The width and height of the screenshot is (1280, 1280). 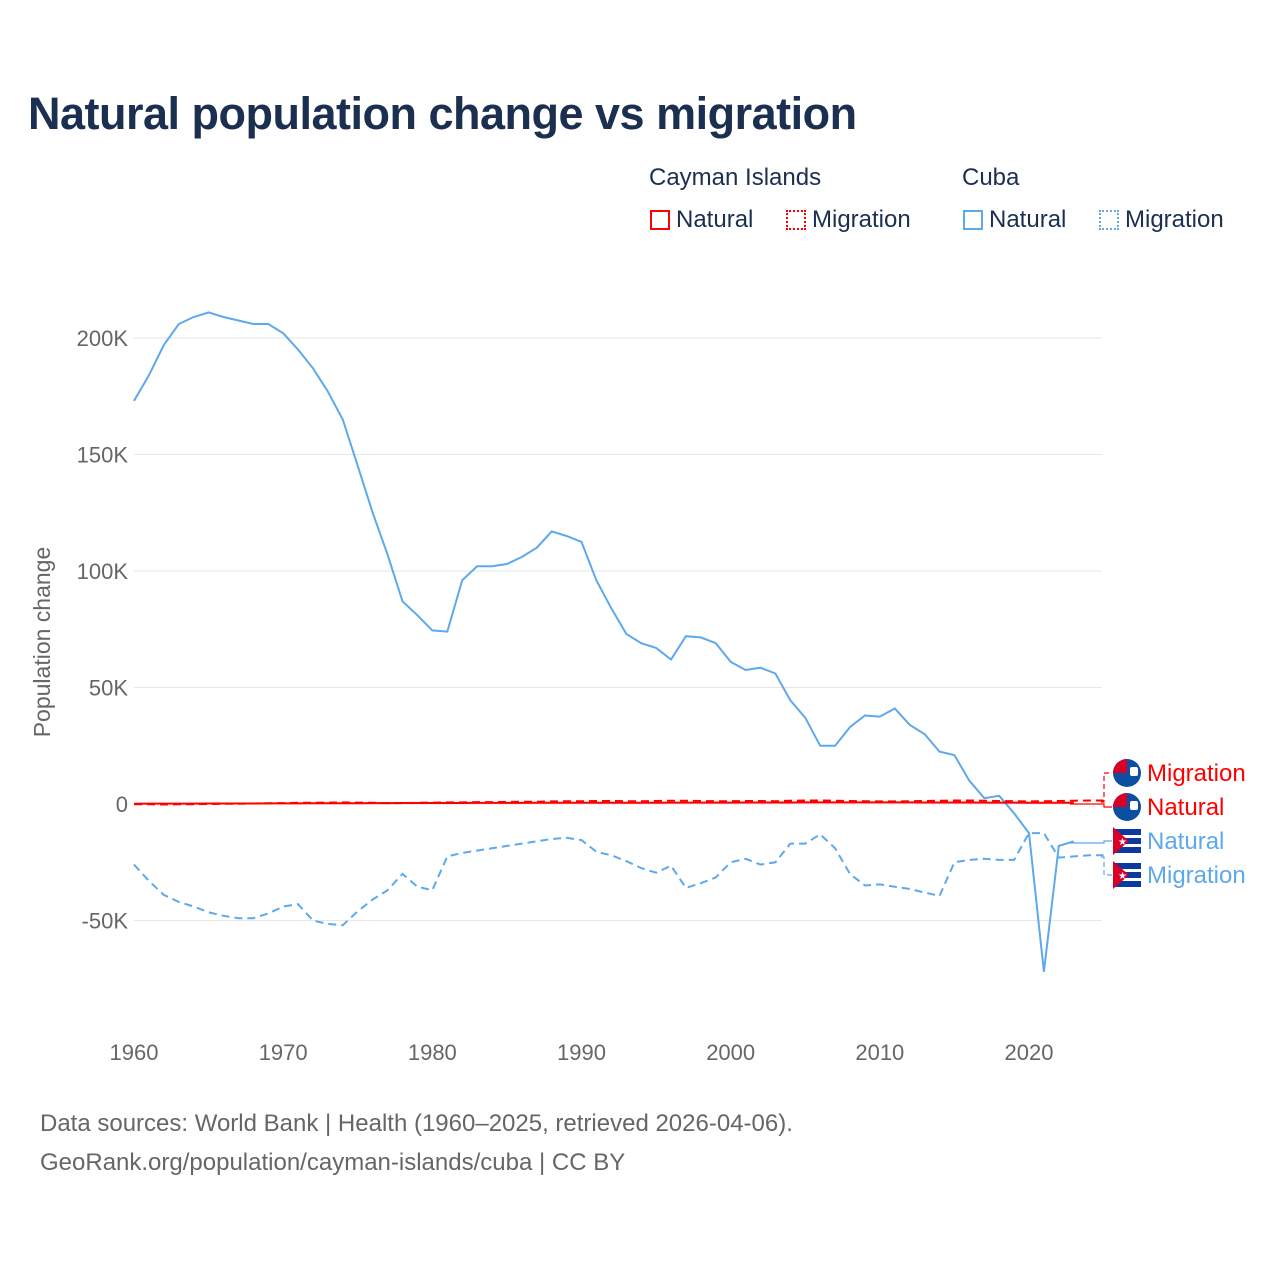 I want to click on y-tick-label: 200K, so click(x=103, y=338).